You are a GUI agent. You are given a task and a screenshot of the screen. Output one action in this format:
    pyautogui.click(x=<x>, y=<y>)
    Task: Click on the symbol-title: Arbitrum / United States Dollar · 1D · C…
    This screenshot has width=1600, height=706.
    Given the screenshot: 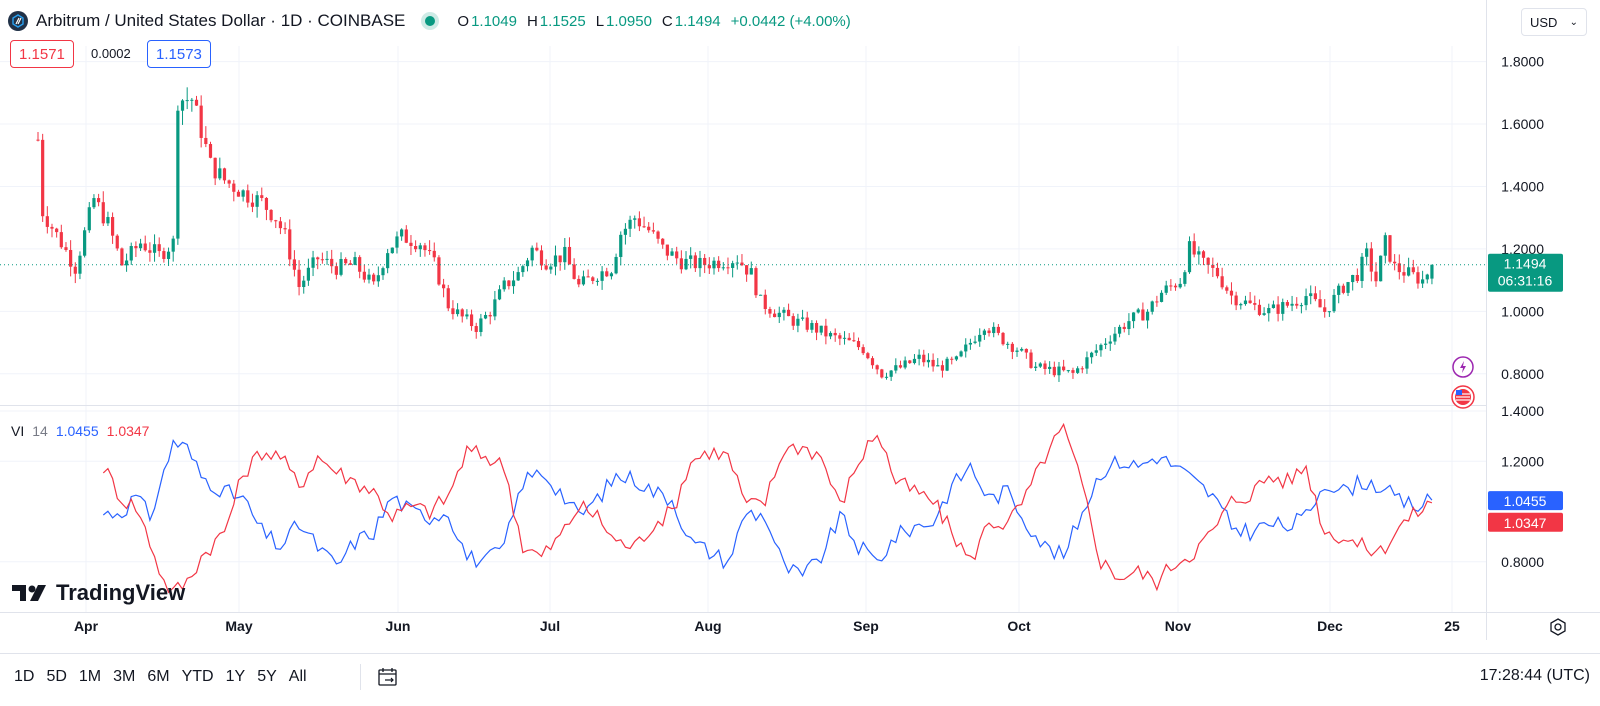 What is the action you would take?
    pyautogui.click(x=221, y=20)
    